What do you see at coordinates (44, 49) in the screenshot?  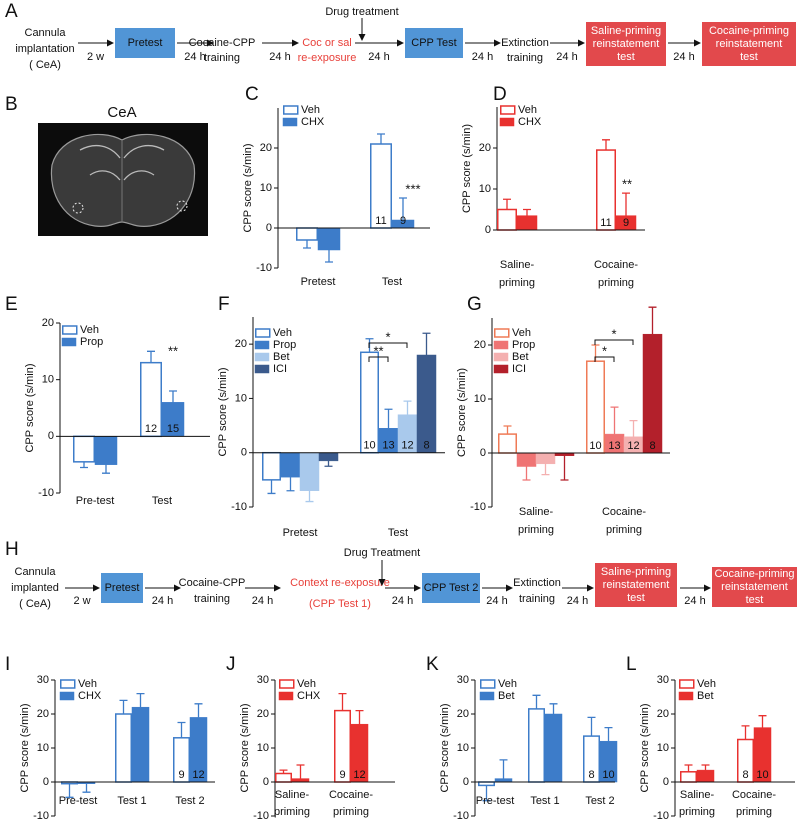 I see `timeline-start: implantation` at bounding box center [44, 49].